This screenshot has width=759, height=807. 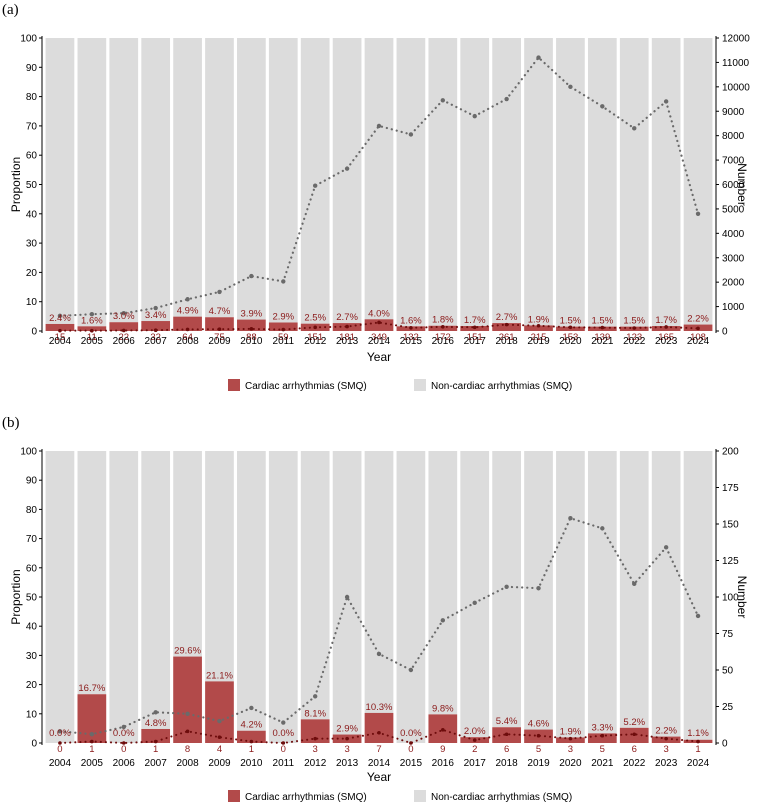 I want to click on percent-label: 2.9%, so click(x=347, y=729).